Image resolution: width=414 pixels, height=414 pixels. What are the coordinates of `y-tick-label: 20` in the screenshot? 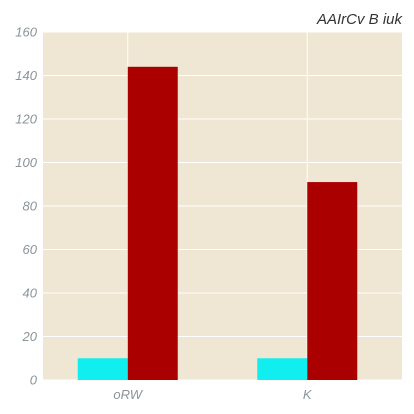 It's located at (30, 336).